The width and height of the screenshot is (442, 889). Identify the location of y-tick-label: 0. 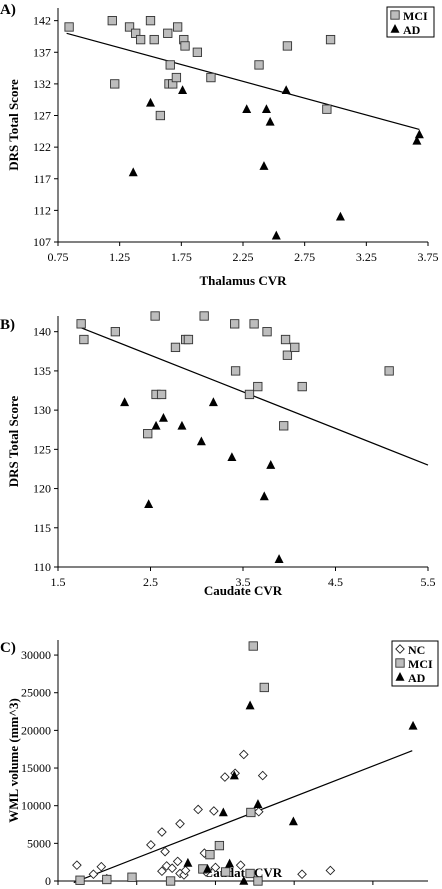
(48, 881).